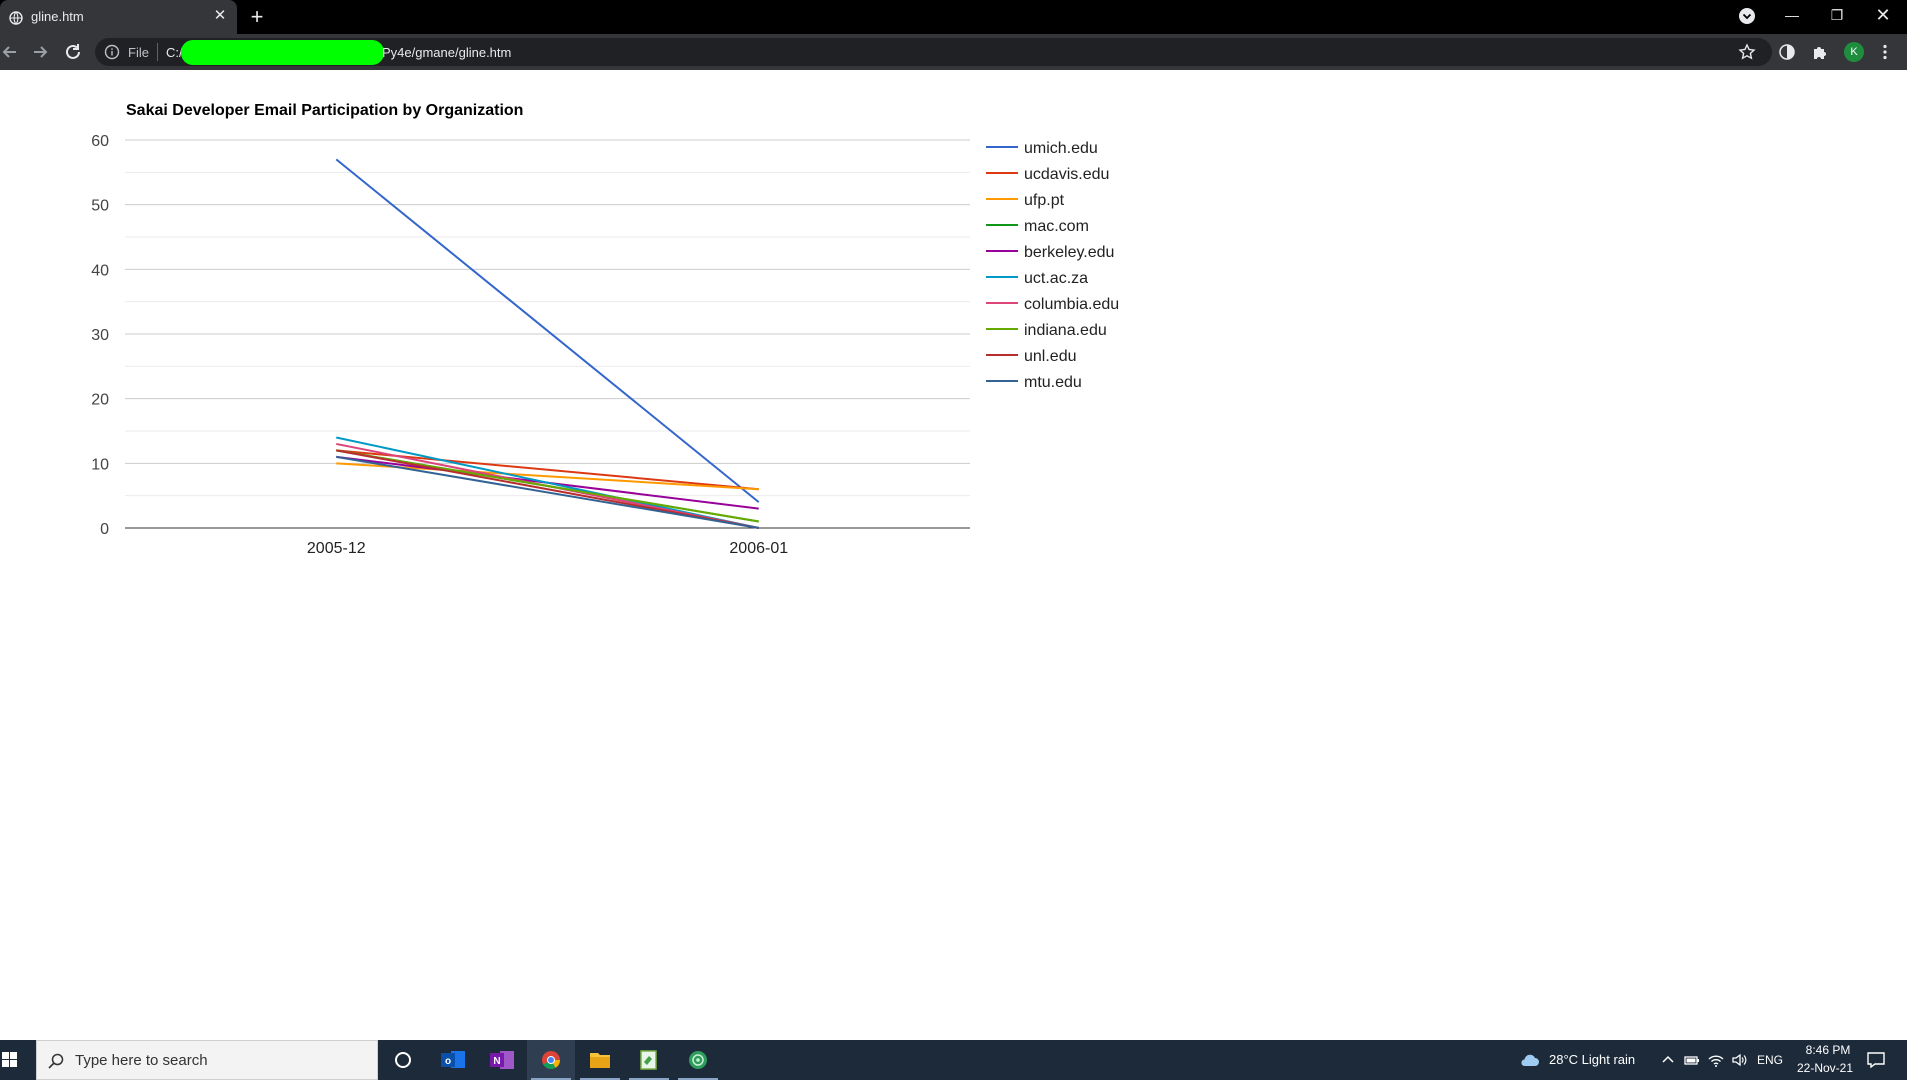 The image size is (1907, 1080). I want to click on series-line-indiana-edu, so click(547, 486).